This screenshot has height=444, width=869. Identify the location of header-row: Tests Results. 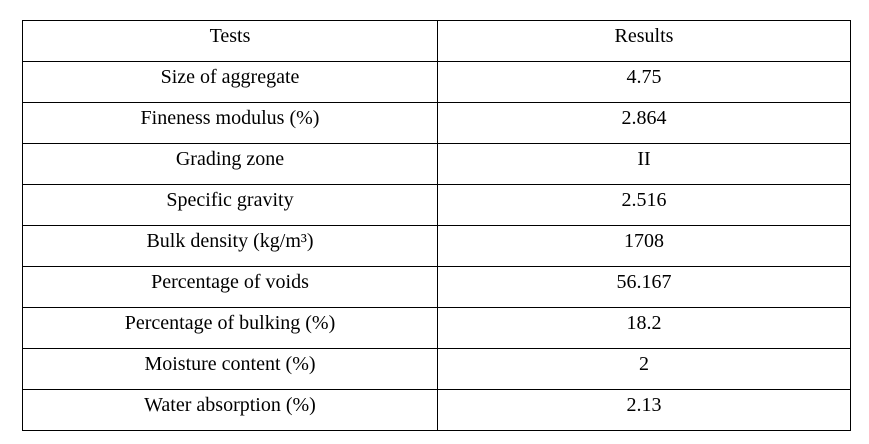
(436, 41).